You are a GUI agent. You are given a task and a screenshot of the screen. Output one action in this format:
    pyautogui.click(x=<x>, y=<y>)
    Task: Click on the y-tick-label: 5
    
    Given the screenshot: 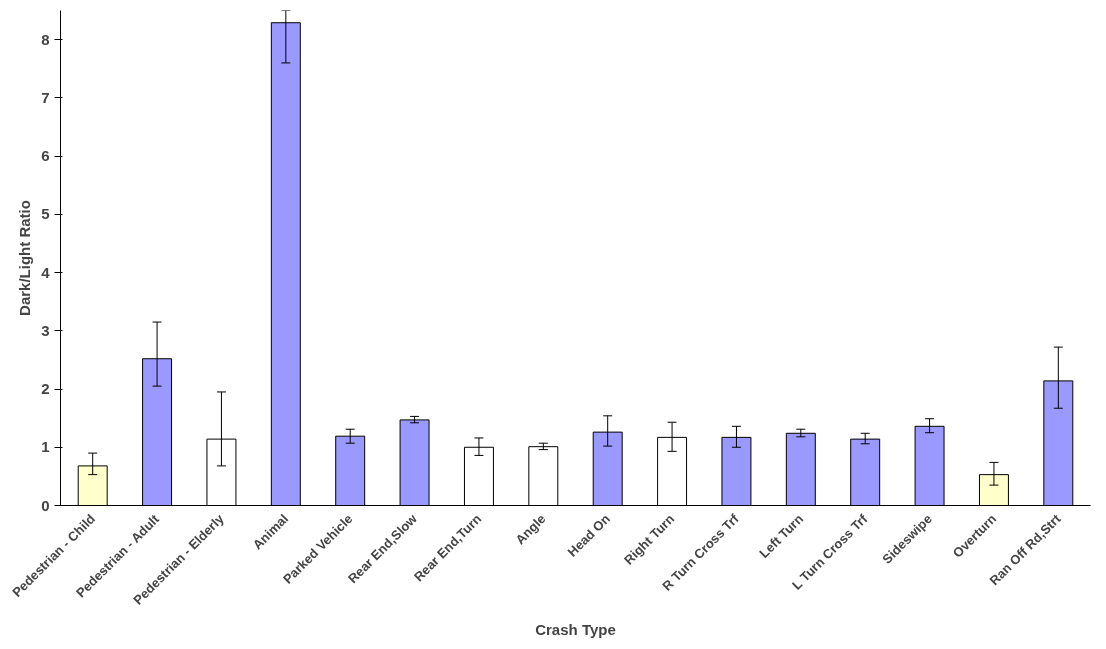 What is the action you would take?
    pyautogui.click(x=45, y=214)
    